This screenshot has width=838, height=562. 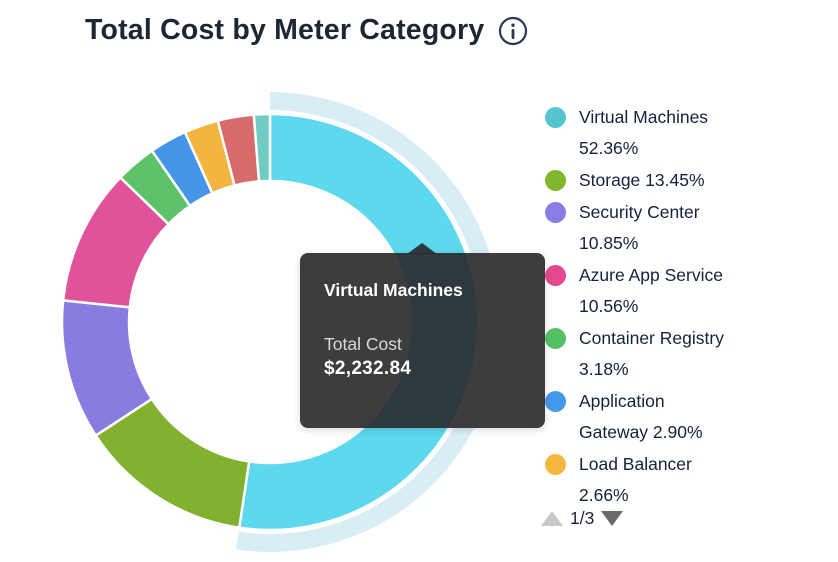 I want to click on legend-label: Virtual Machines 52.36%, so click(x=644, y=132).